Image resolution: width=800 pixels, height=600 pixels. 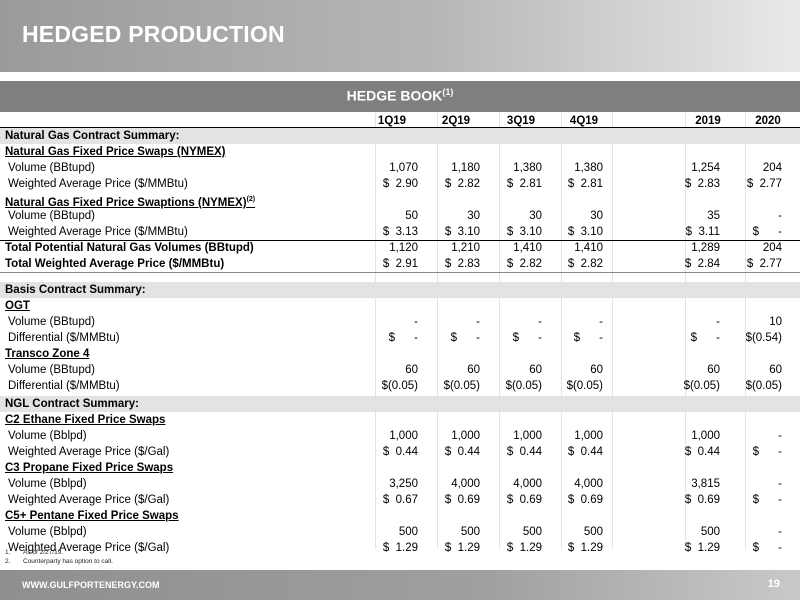 I want to click on cell-value: $ 2.84, so click(x=702, y=264).